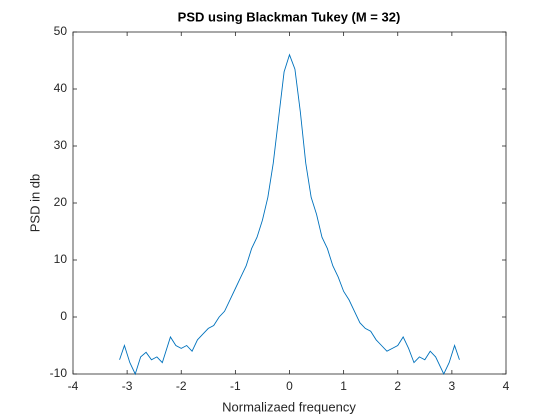 Image resolution: width=560 pixels, height=420 pixels. Describe the element at coordinates (61, 31) in the screenshot. I see `y-tick-label: 50` at that location.